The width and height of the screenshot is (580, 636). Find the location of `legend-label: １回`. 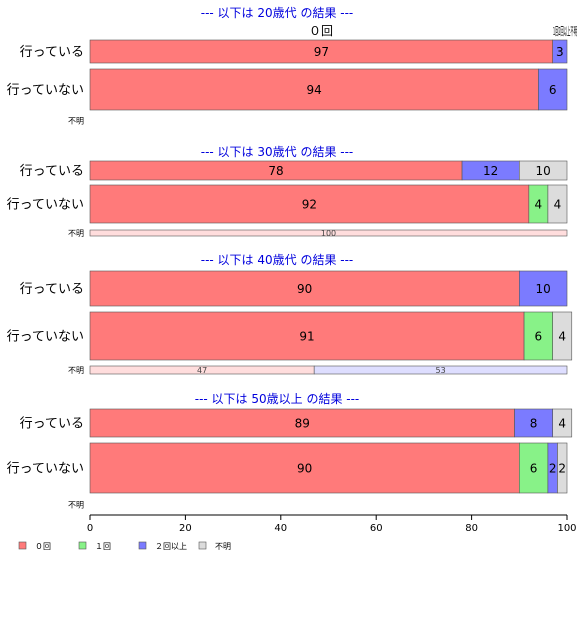

legend-label: １回 is located at coordinates (103, 546).